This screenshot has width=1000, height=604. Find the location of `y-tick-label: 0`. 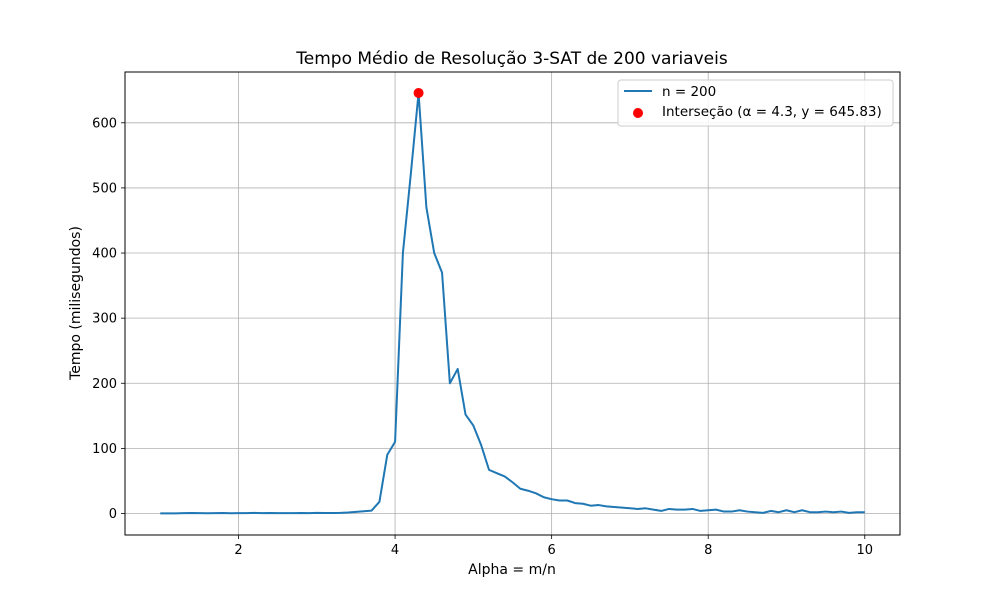

y-tick-label: 0 is located at coordinates (113, 514).